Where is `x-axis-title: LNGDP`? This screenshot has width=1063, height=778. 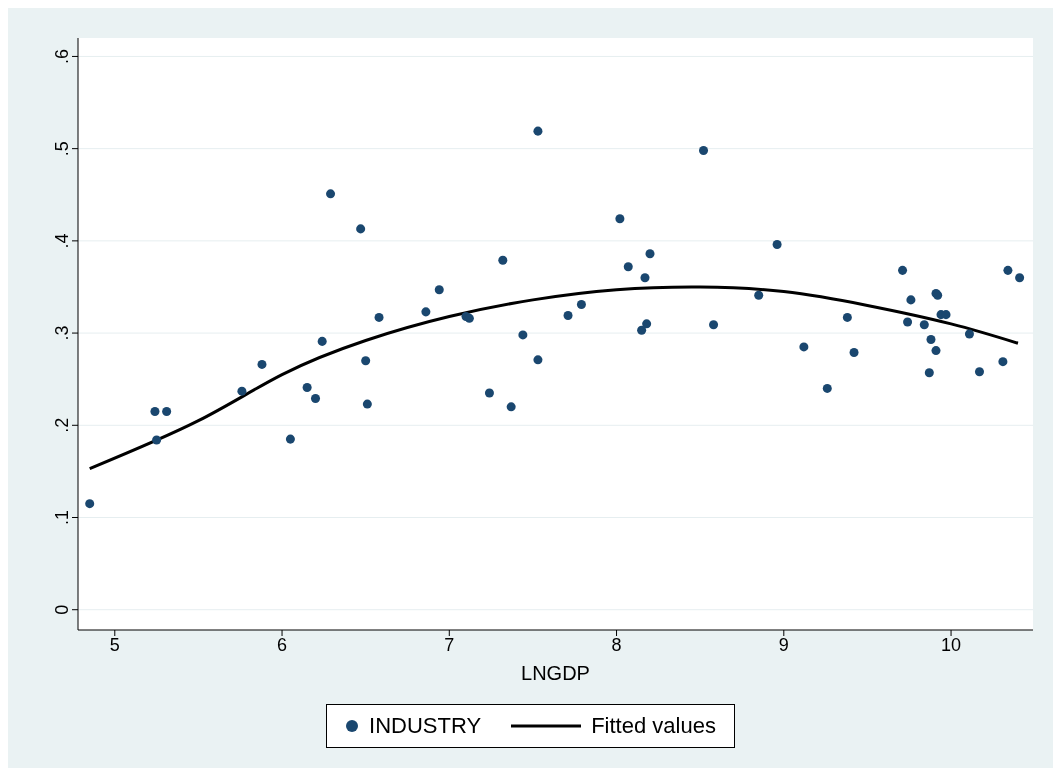 x-axis-title: LNGDP is located at coordinates (555, 673).